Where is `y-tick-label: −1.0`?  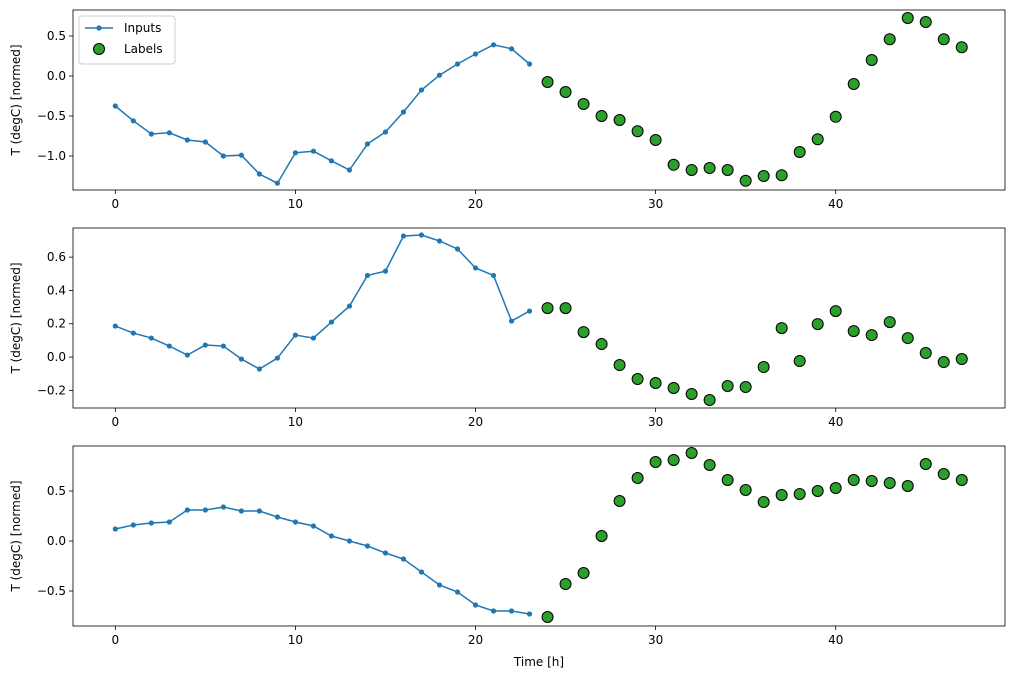
y-tick-label: −1.0 is located at coordinates (51, 156).